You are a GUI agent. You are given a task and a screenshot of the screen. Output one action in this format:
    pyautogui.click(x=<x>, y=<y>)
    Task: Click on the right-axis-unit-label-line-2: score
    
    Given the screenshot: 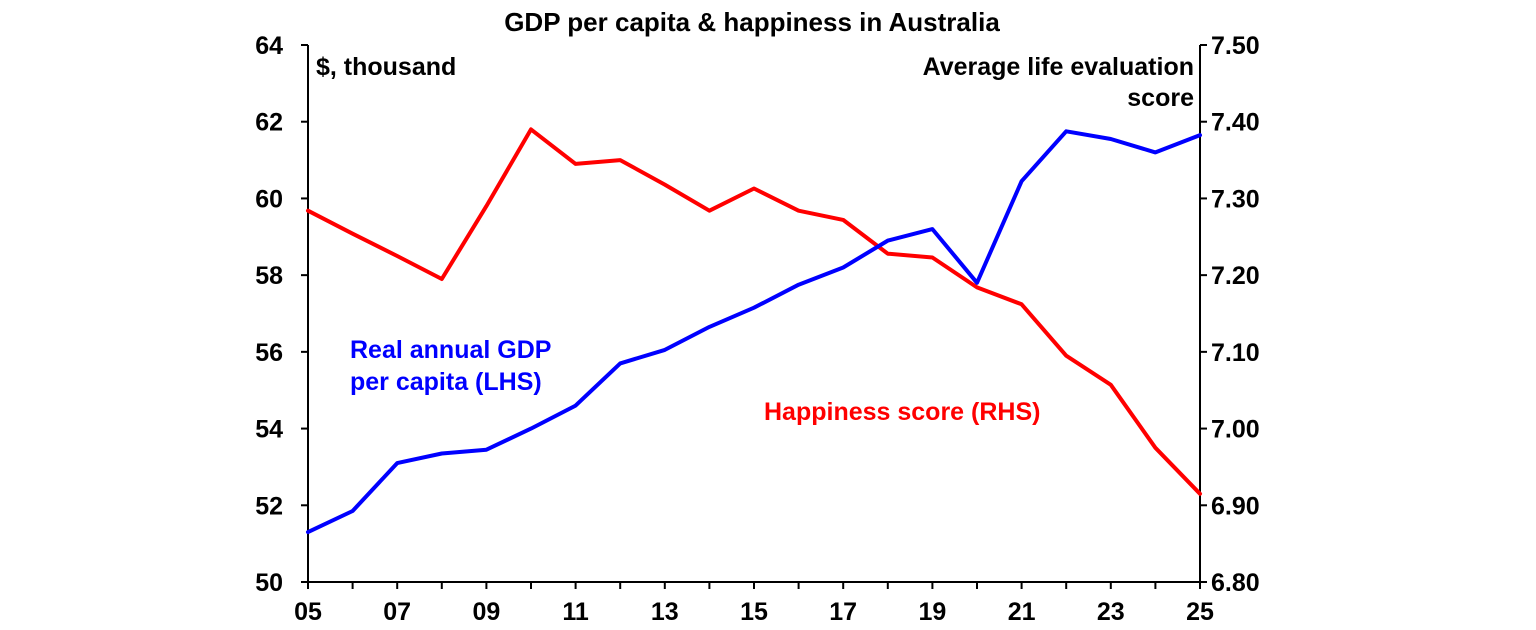 What is the action you would take?
    pyautogui.click(x=1160, y=98)
    